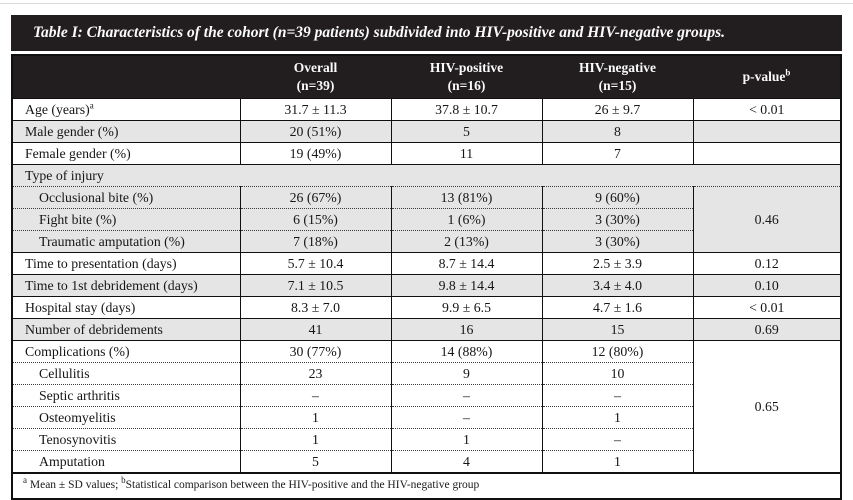 This screenshot has width=853, height=500. Describe the element at coordinates (315, 77) in the screenshot. I see `col-header-overall: Overall (n=39)` at that location.